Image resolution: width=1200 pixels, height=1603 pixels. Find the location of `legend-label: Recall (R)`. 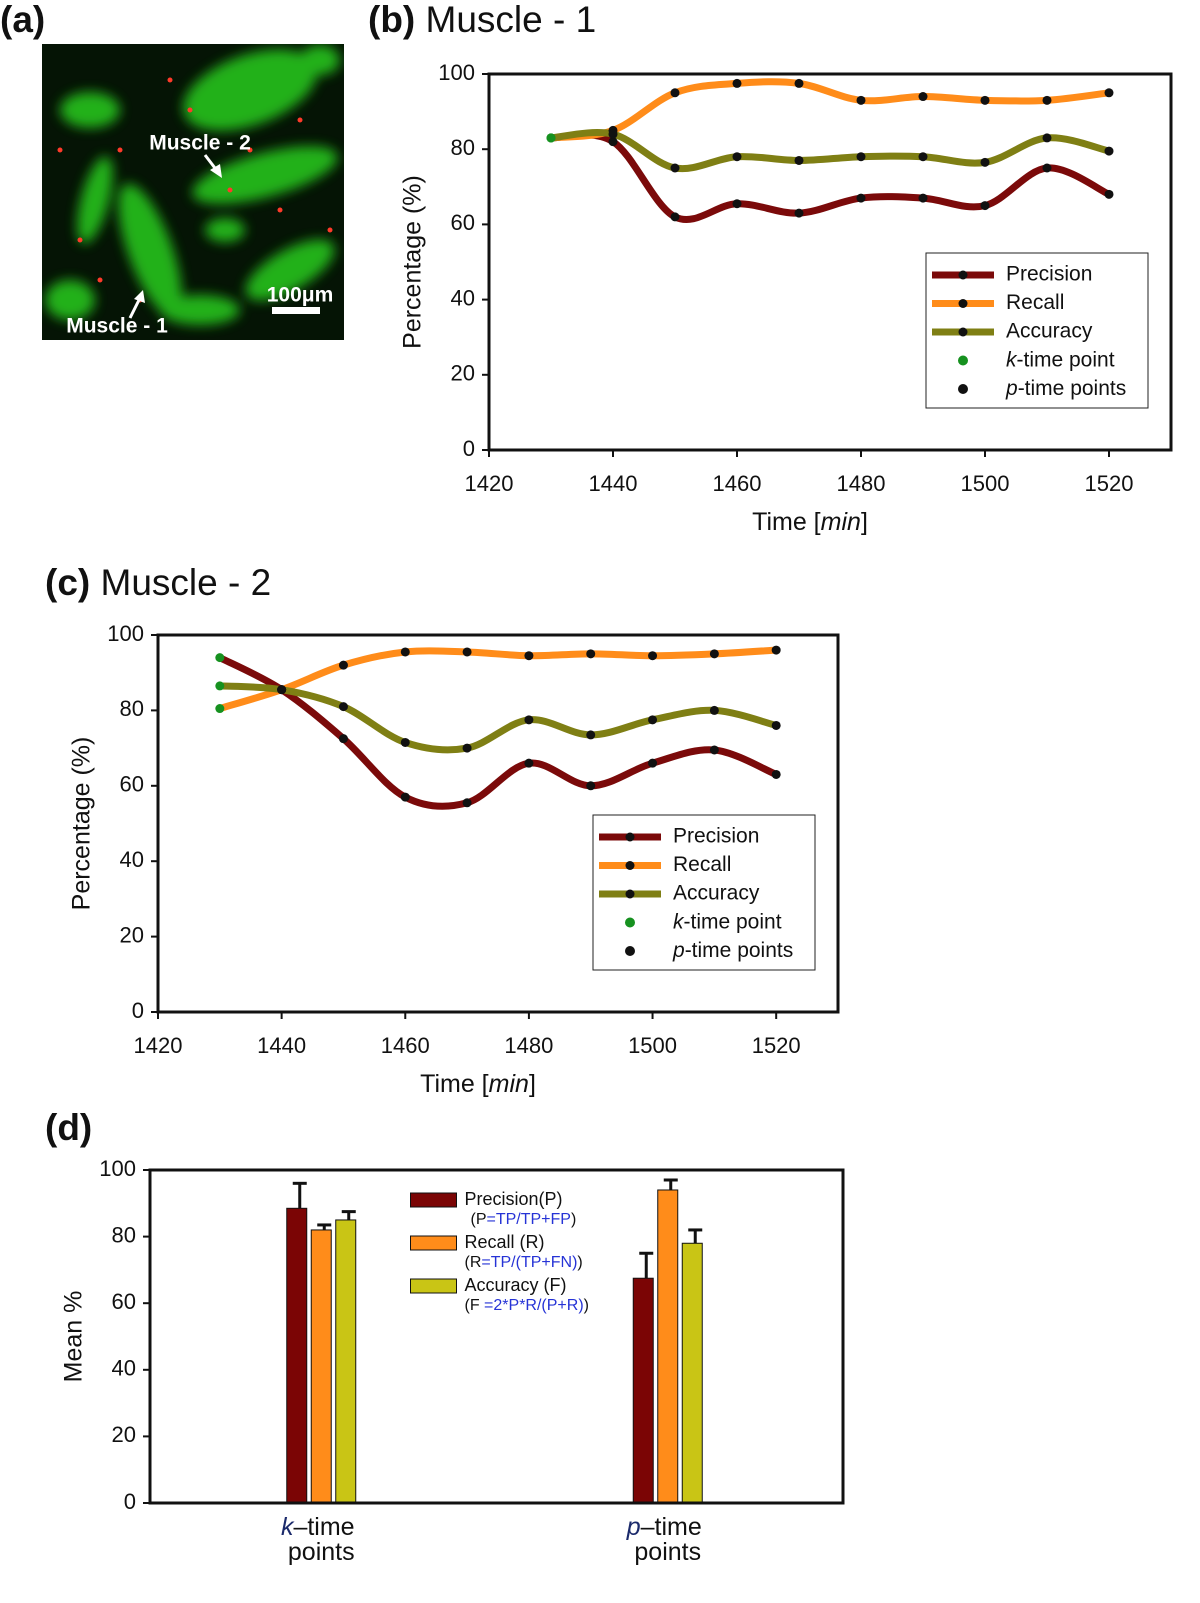

legend-label: Recall (R) is located at coordinates (505, 1242).